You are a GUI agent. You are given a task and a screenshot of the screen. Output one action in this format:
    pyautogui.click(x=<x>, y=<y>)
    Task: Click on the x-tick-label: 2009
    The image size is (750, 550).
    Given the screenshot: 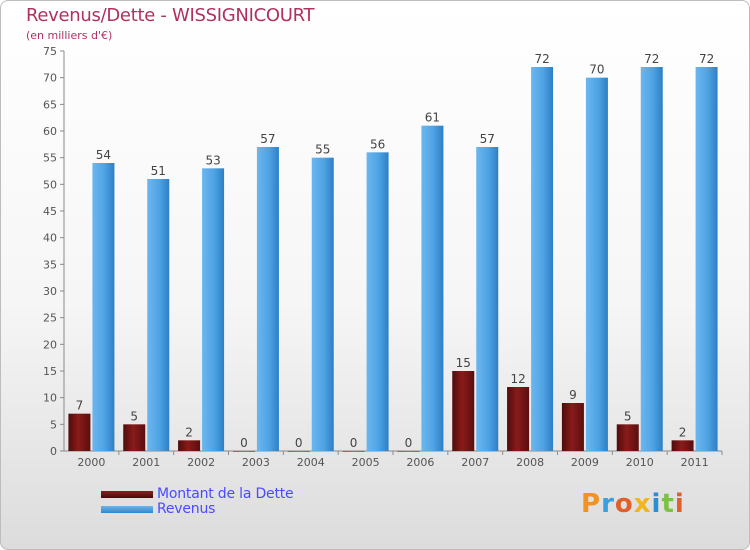 What is the action you would take?
    pyautogui.click(x=585, y=462)
    